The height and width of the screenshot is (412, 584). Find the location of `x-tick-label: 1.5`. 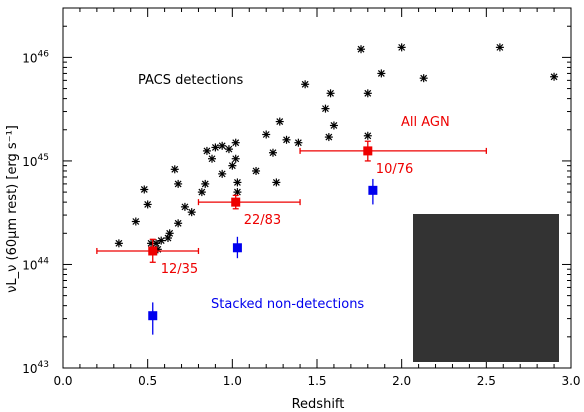

x-tick-label: 1.5 is located at coordinates (316, 381).